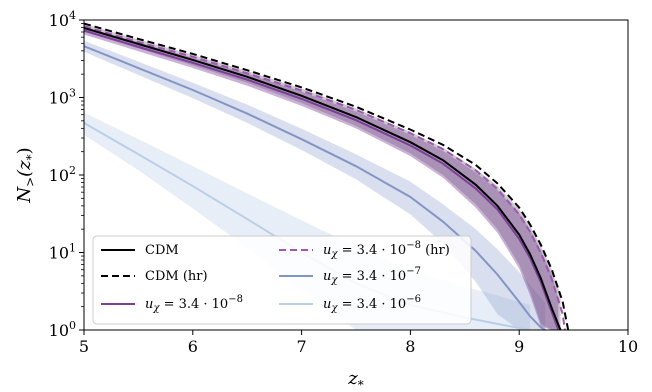 The height and width of the screenshot is (392, 652). Describe the element at coordinates (372, 304) in the screenshot. I see `legend-label-5: uχ = 3.4 · 10−6` at that location.